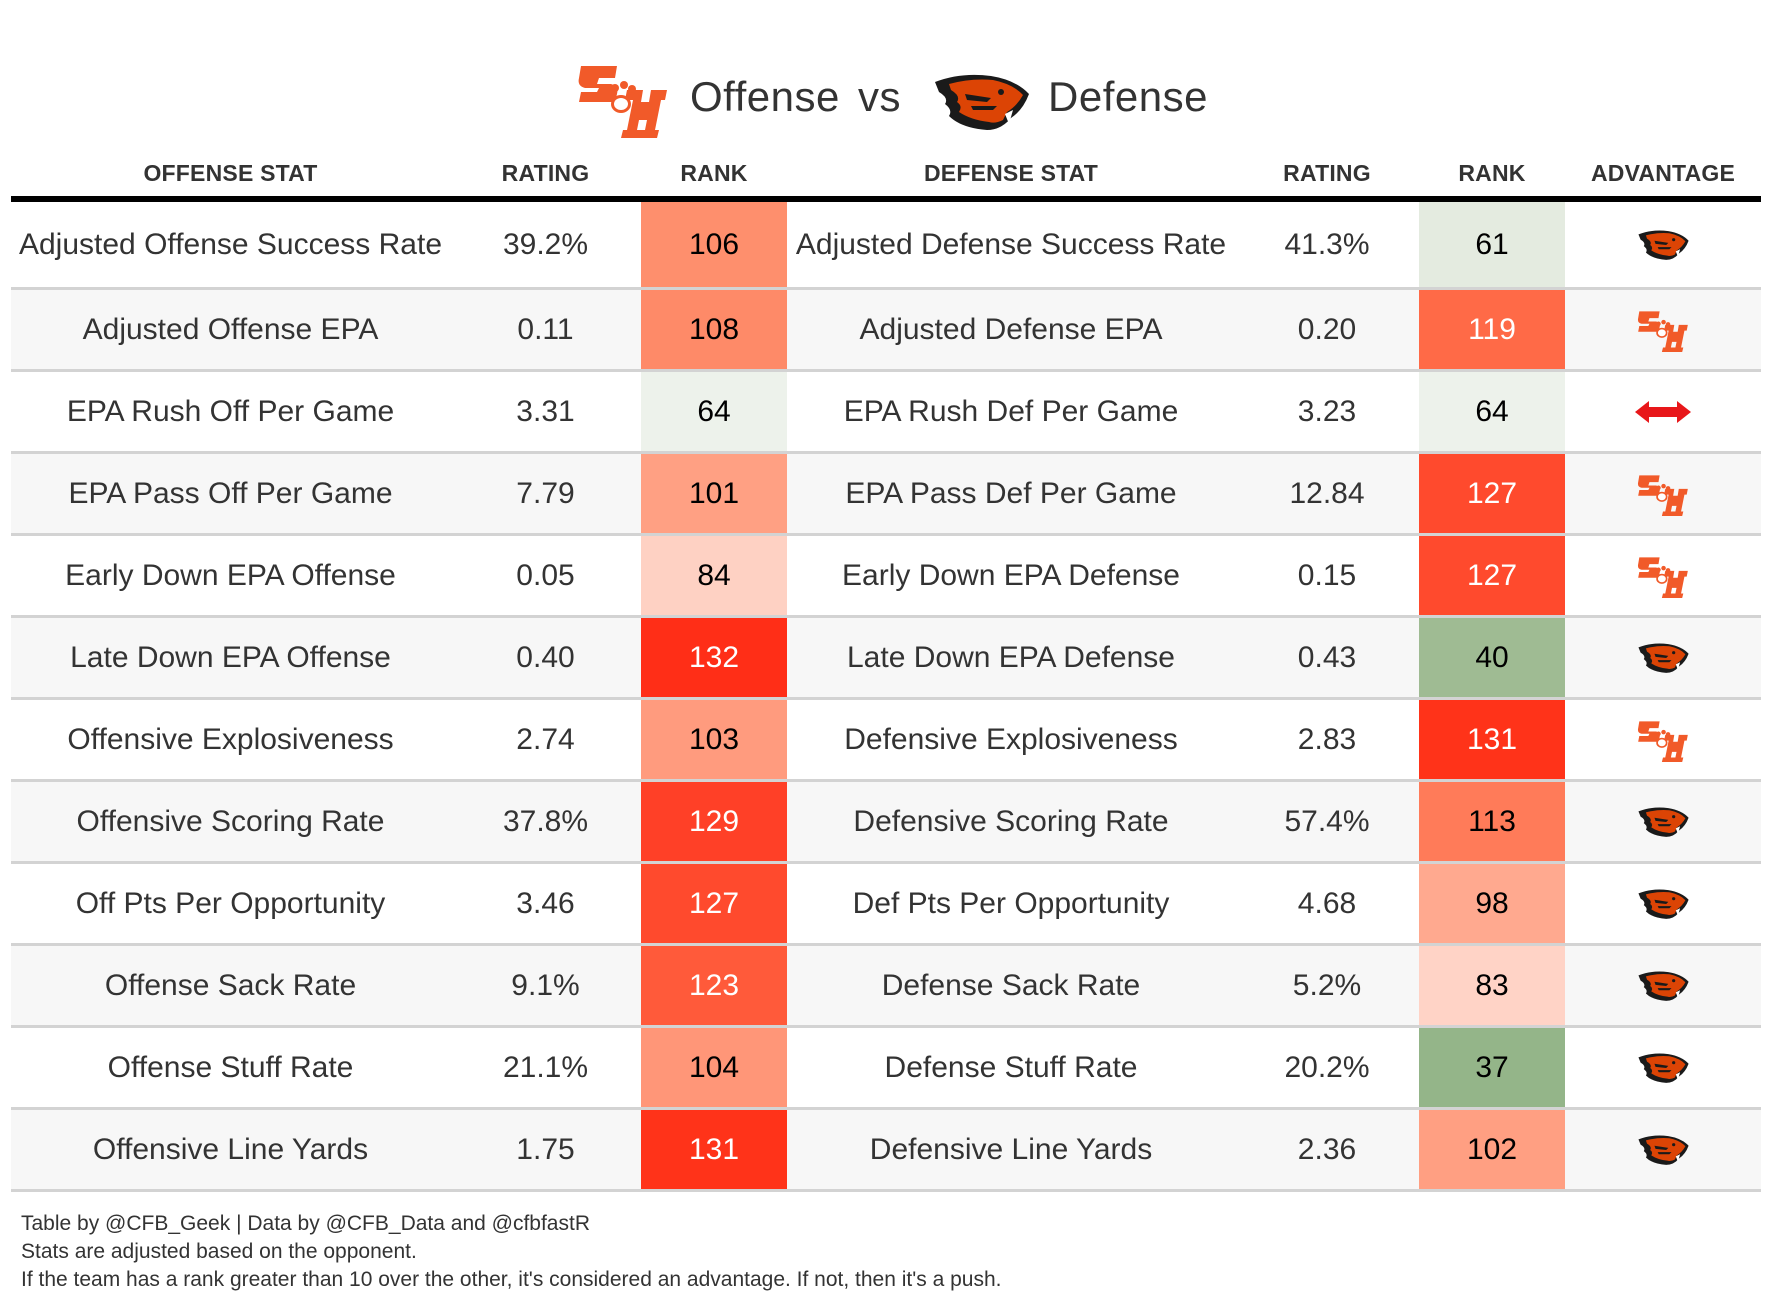 The width and height of the screenshot is (1770, 1312). What do you see at coordinates (230, 740) in the screenshot?
I see `offense-stat-cell: Offensive Explosiveness` at bounding box center [230, 740].